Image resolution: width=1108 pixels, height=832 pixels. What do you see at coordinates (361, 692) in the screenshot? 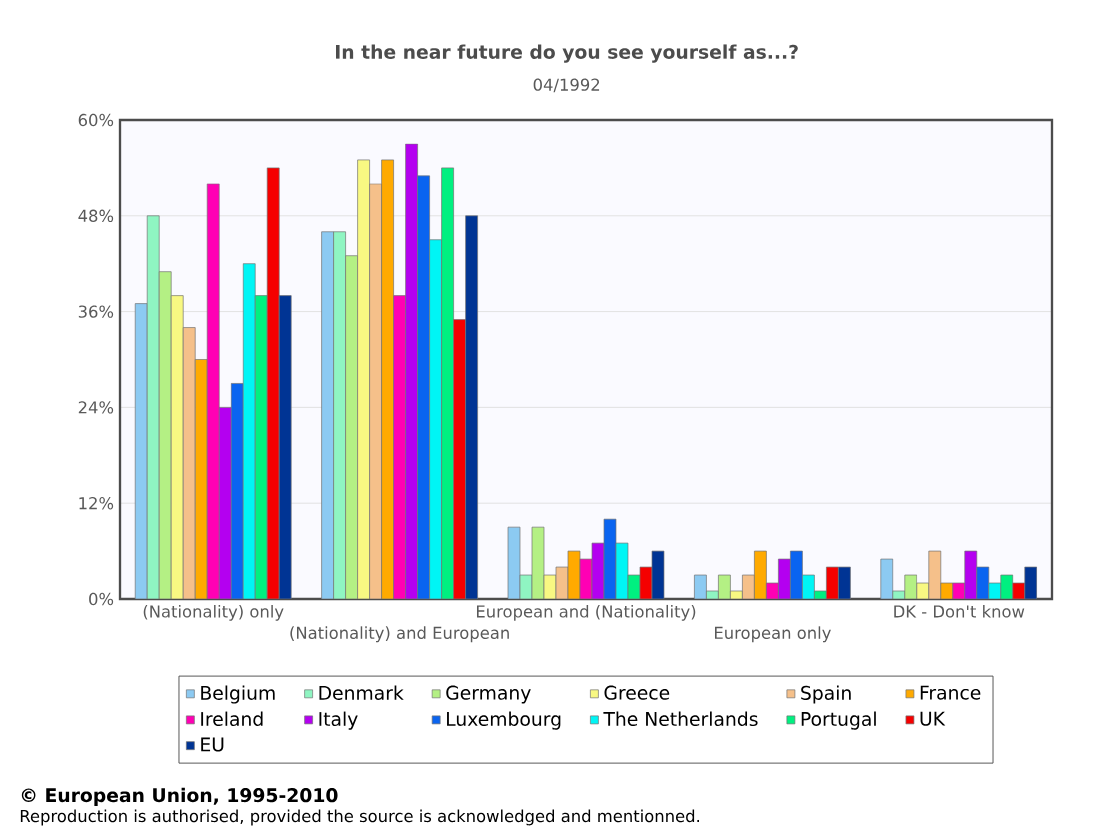
I see `legend-label: Denmark` at bounding box center [361, 692].